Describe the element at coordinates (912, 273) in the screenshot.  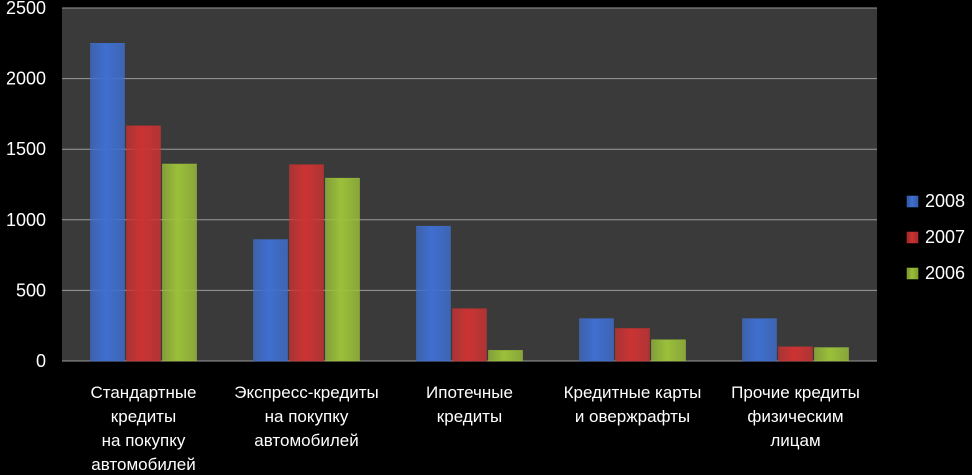
I see `legend-swatch-2006` at that location.